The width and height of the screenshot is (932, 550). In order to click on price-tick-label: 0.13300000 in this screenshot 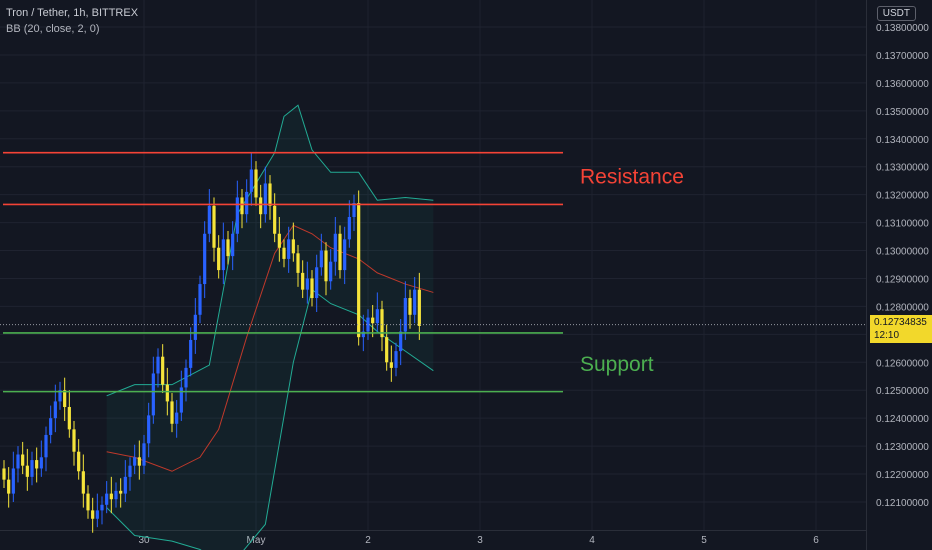, I will do `click(902, 168)`.